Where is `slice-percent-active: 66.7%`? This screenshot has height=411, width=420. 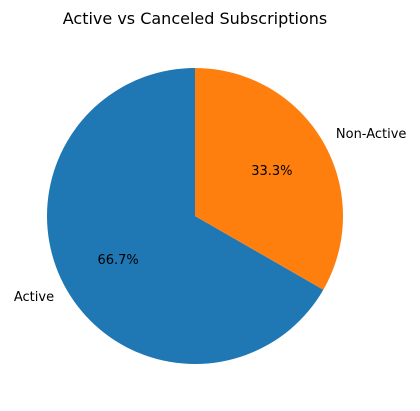 slice-percent-active: 66.7% is located at coordinates (117, 260).